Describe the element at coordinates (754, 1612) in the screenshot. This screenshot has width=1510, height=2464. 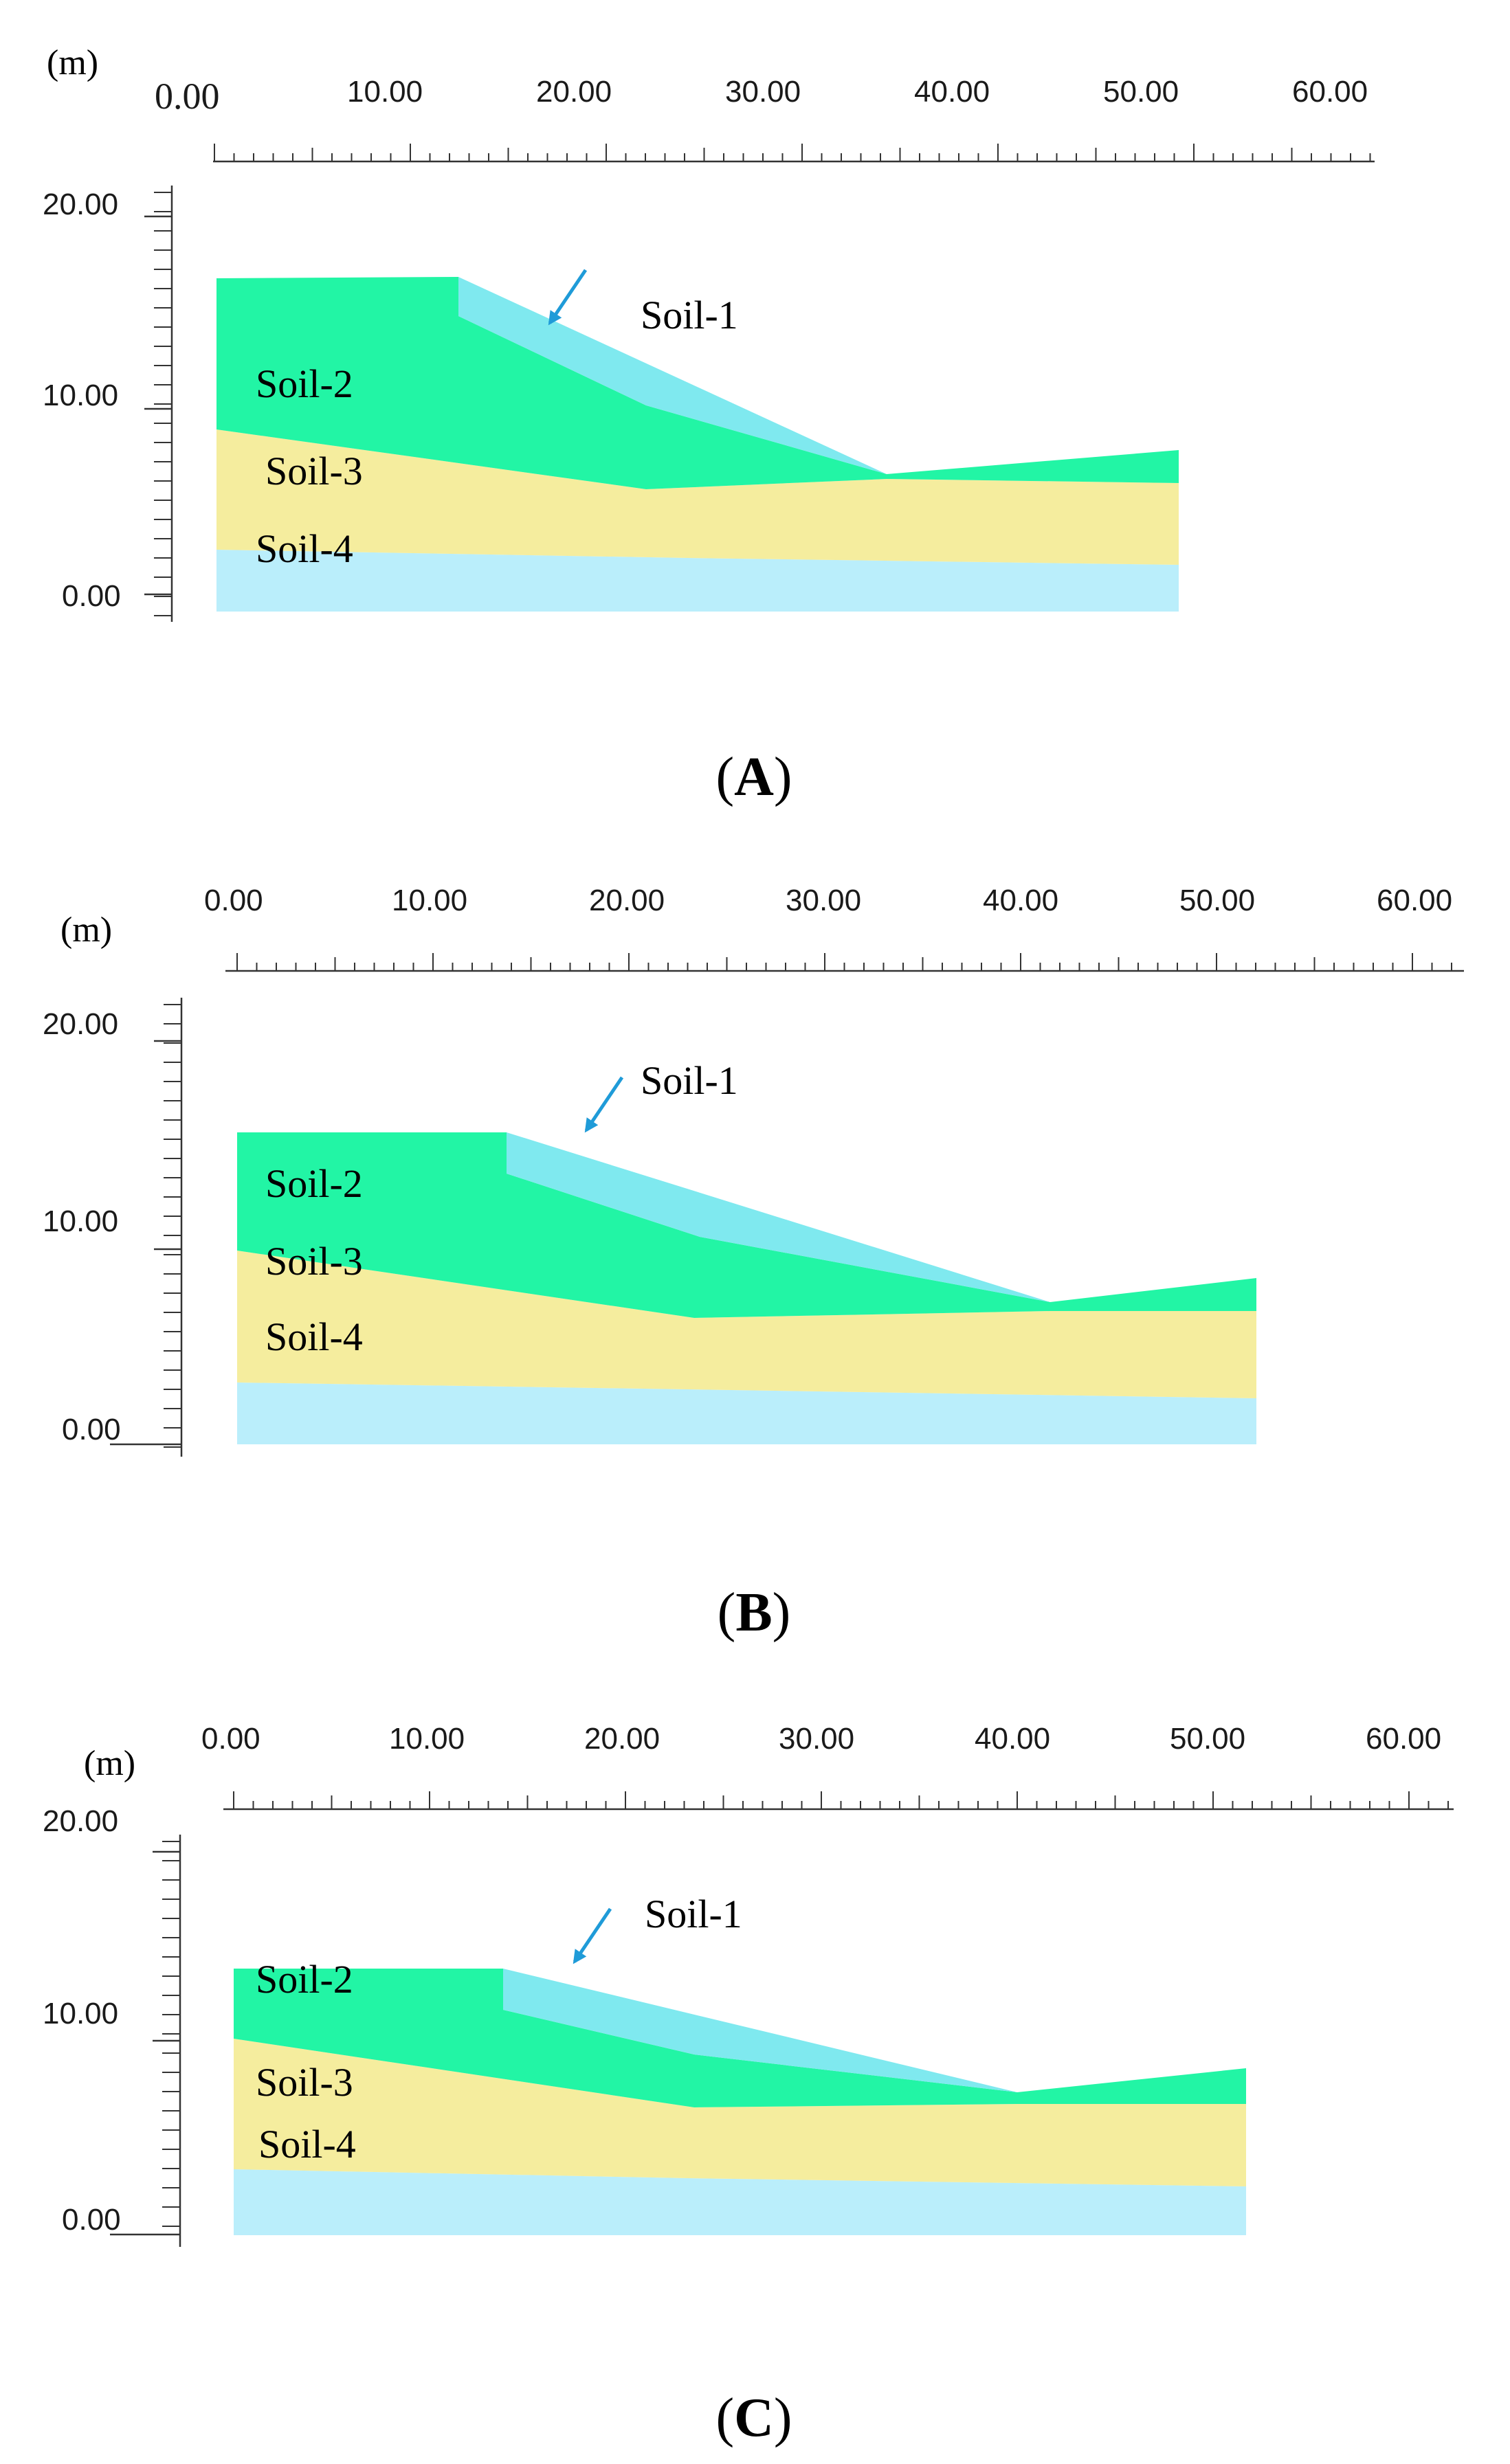
I see `panel-caption: (B)` at that location.